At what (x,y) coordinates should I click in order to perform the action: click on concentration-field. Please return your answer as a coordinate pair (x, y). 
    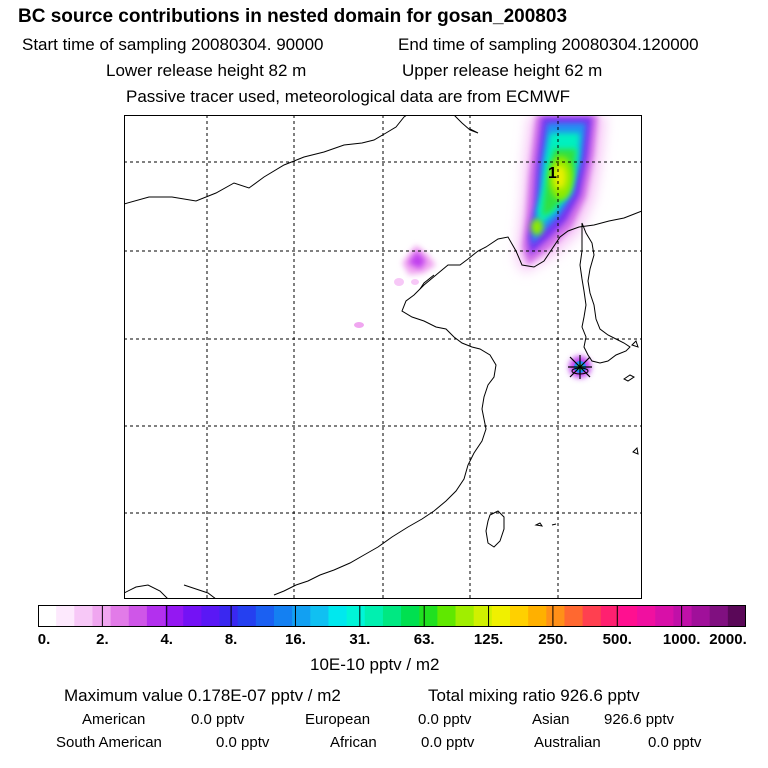
    Looking at the image, I should click on (480, 246).